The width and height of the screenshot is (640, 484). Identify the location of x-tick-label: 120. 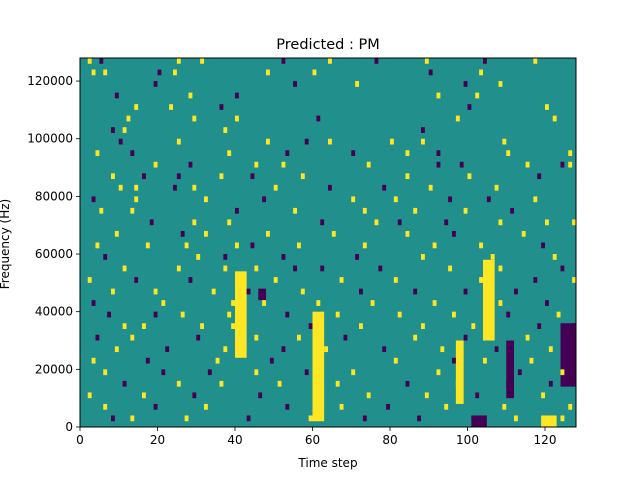
(545, 440).